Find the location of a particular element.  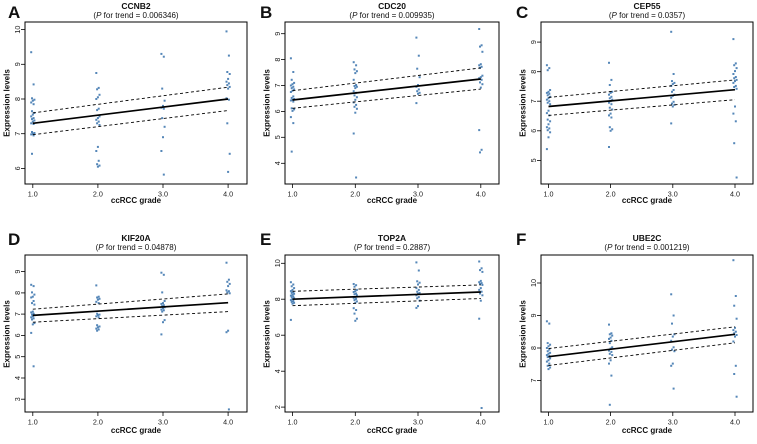

y-tick-label: 6 is located at coordinates (533, 131).